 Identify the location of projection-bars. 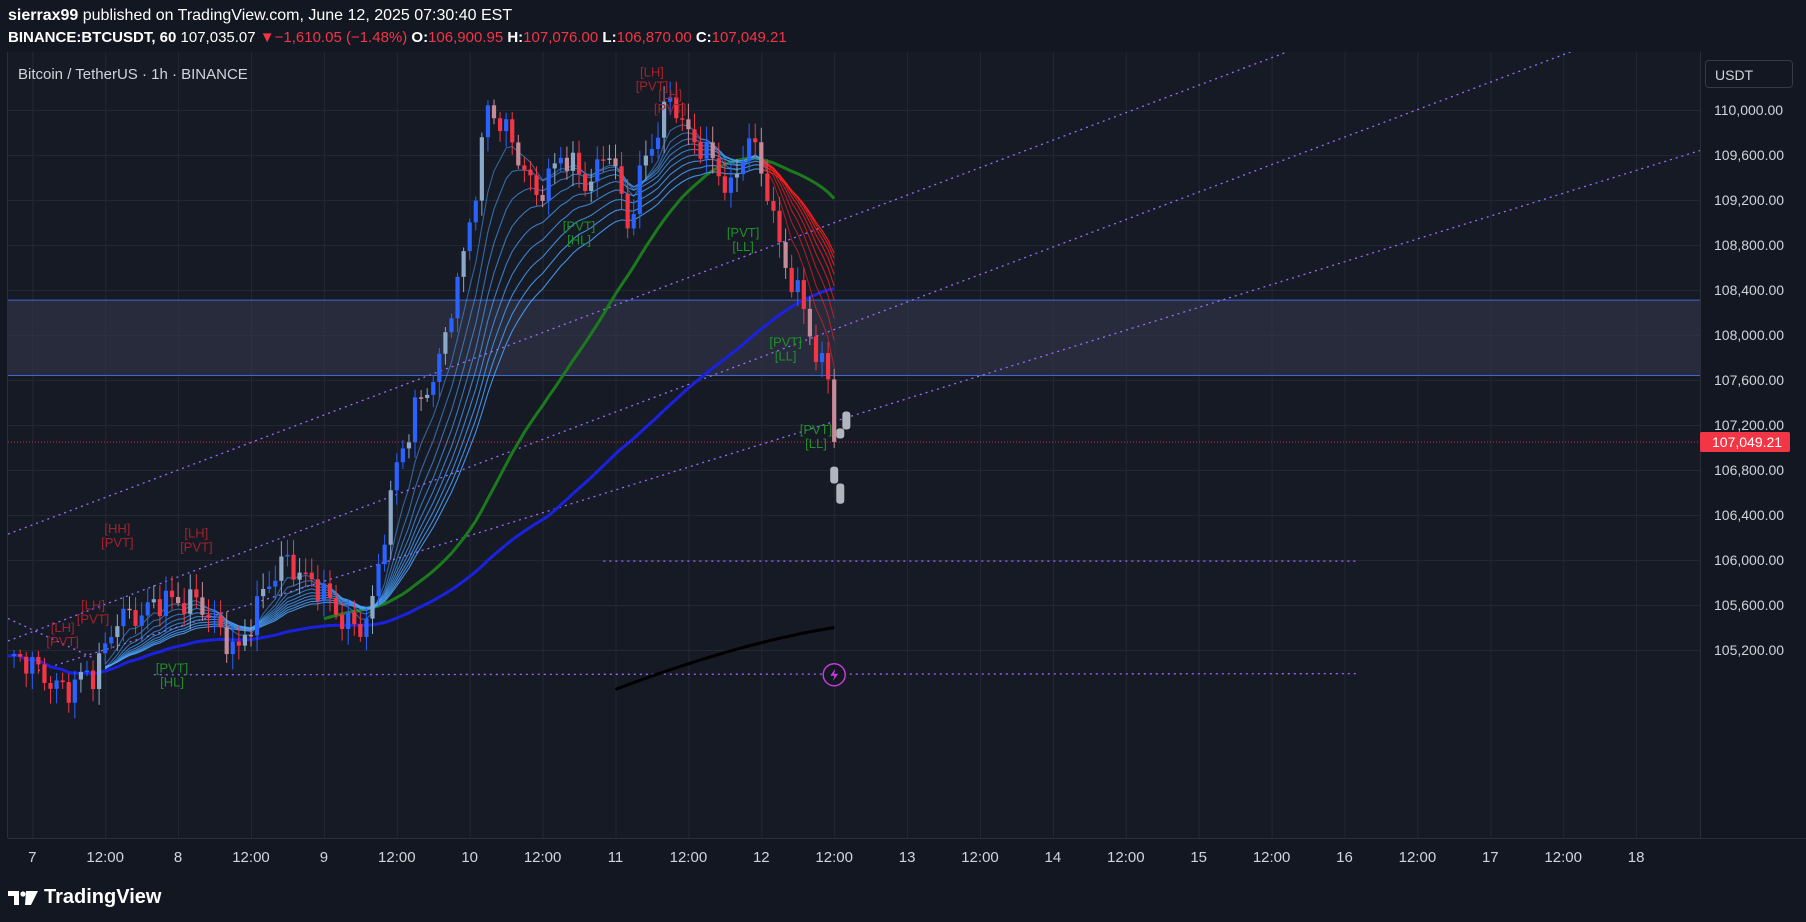
(840, 457).